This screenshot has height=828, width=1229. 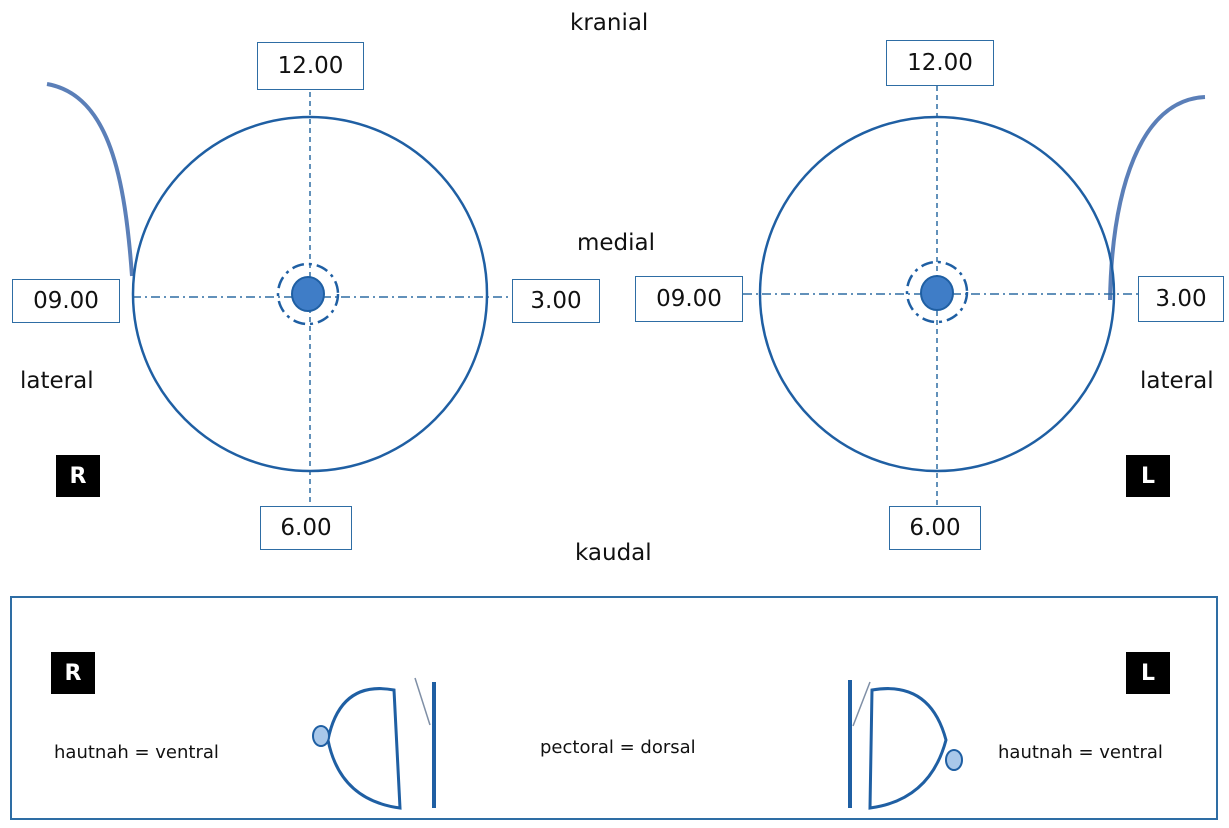 What do you see at coordinates (310, 66) in the screenshot?
I see `right-clock-12: 12.00` at bounding box center [310, 66].